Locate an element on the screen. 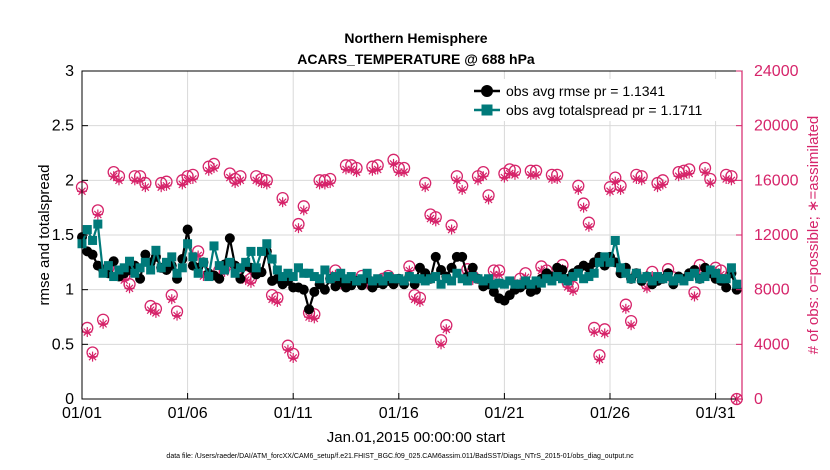 This screenshot has width=830, height=470. x-tick-label: 01/21 is located at coordinates (504, 413).